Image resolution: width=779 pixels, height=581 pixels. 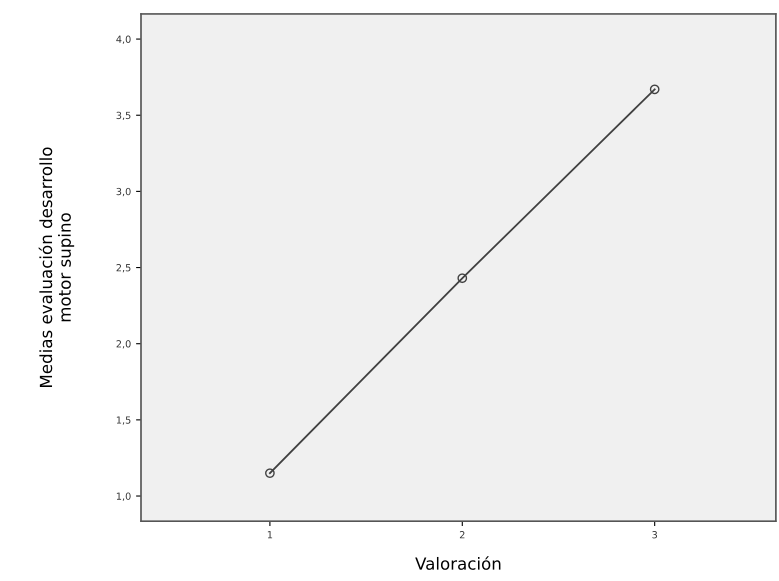 I want to click on x-tick-label: 3, so click(x=654, y=534).